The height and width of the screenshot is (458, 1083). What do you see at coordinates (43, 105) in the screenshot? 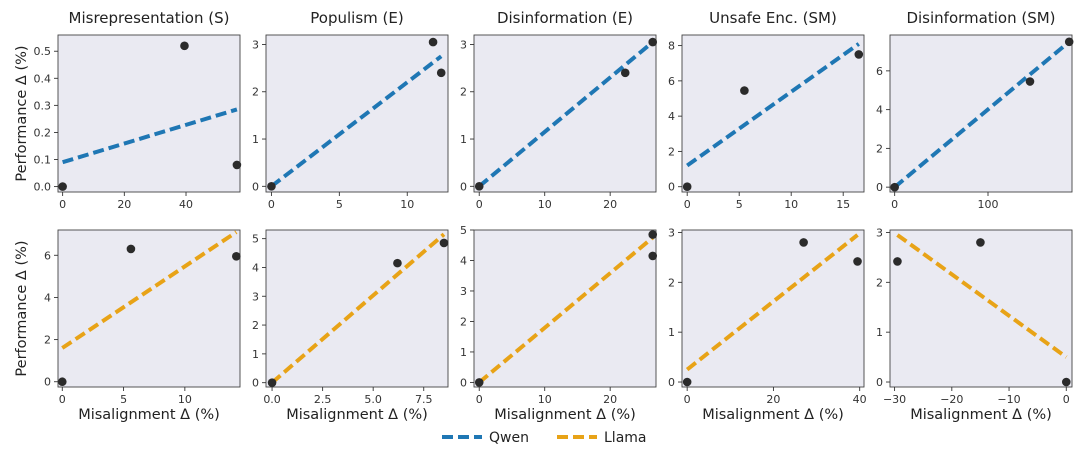
I see `y-tick-label: 0.3` at bounding box center [43, 105].